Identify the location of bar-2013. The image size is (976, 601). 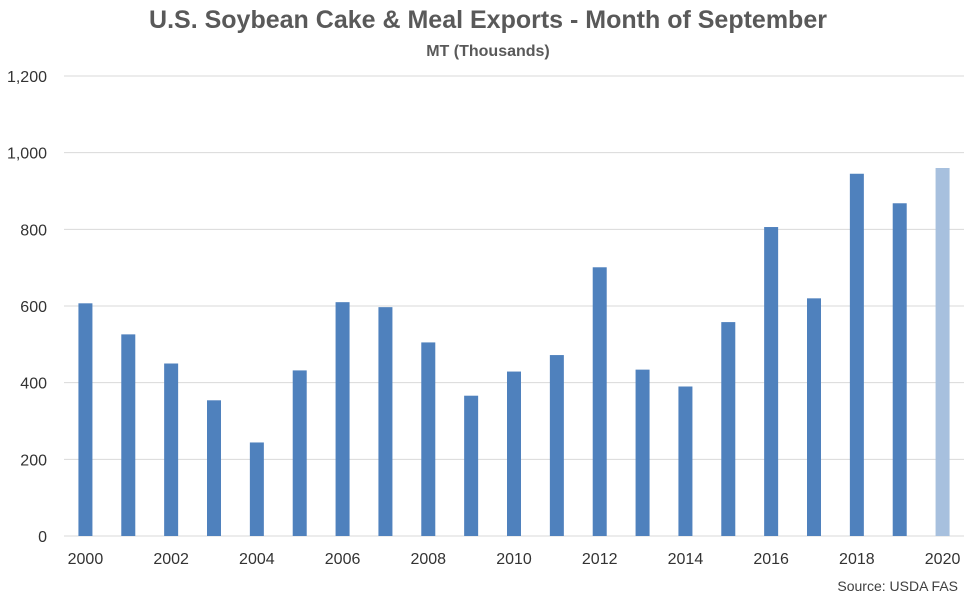
(642, 452).